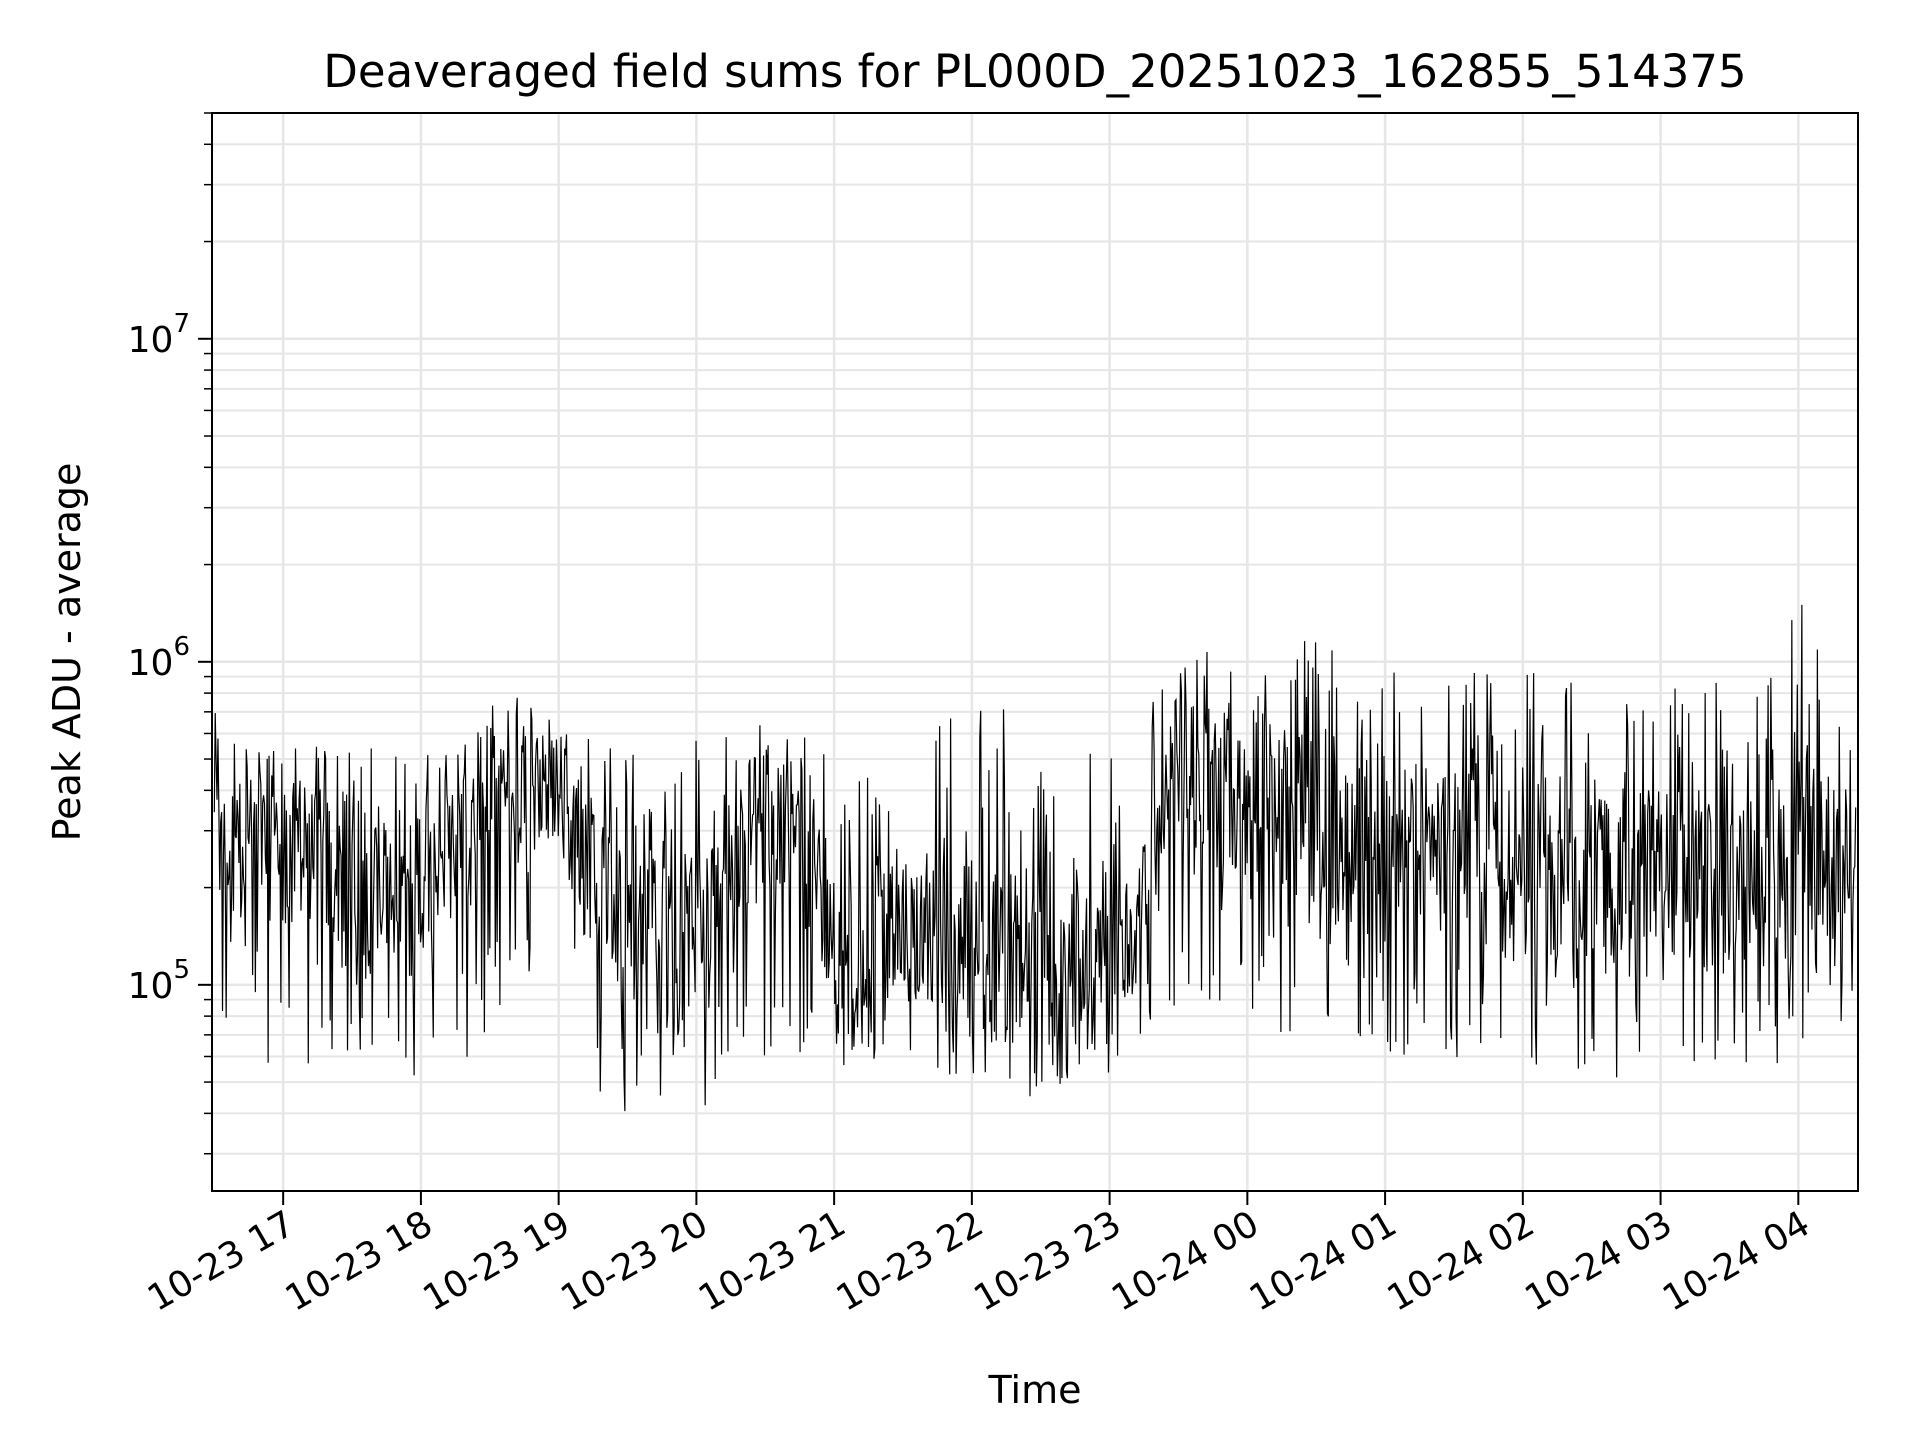 This screenshot has width=1920, height=1445. I want to click on y-tick-label: 10⁵, so click(159, 981).